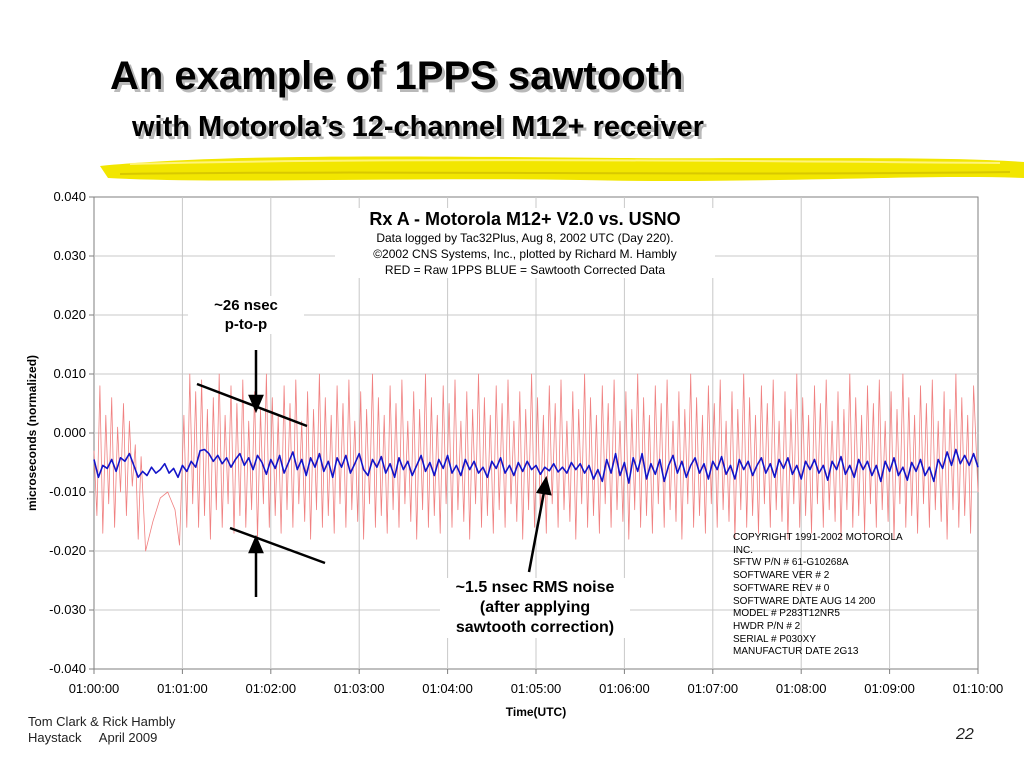 The width and height of the screenshot is (1024, 768). Describe the element at coordinates (965, 734) in the screenshot. I see `page-number: 22` at that location.